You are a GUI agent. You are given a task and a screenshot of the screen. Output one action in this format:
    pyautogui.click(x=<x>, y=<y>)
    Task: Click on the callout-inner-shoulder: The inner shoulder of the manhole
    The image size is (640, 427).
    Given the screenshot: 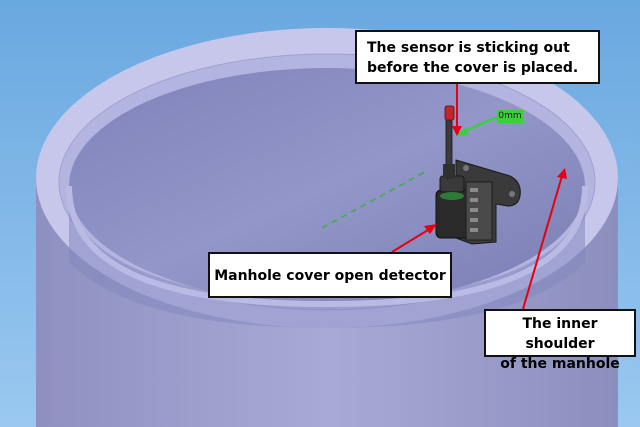 What is the action you would take?
    pyautogui.click(x=560, y=340)
    